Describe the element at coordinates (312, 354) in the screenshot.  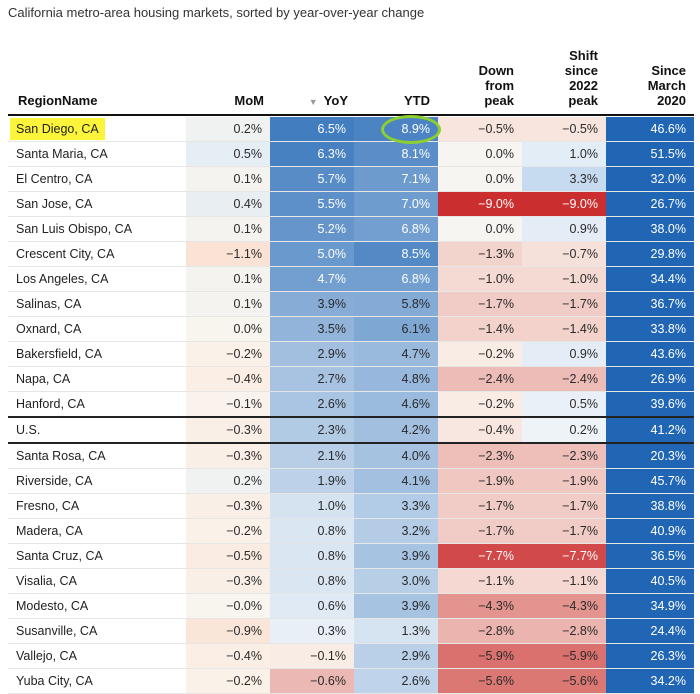
I see `value-cell-yoy: 2.9%` at that location.